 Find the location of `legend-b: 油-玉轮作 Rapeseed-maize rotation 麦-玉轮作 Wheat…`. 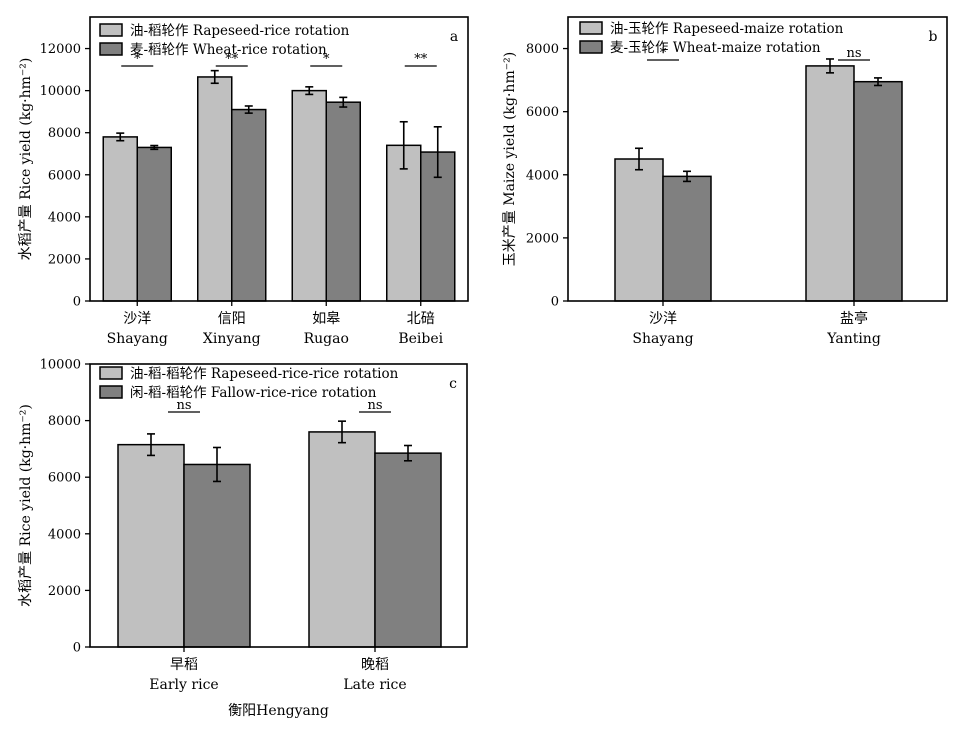

legend-b: 油-玉轮作 Rapeseed-maize rotation 麦-玉轮作 Wheat… is located at coordinates (711, 38).